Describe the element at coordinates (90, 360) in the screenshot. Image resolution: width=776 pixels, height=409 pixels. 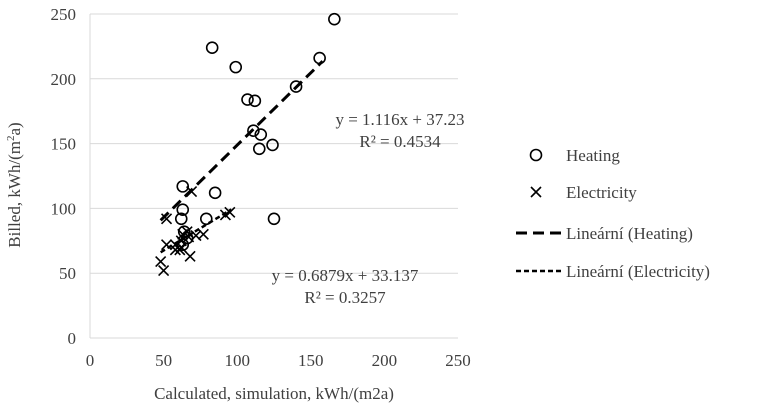
I see `x-tick-label: 0` at that location.